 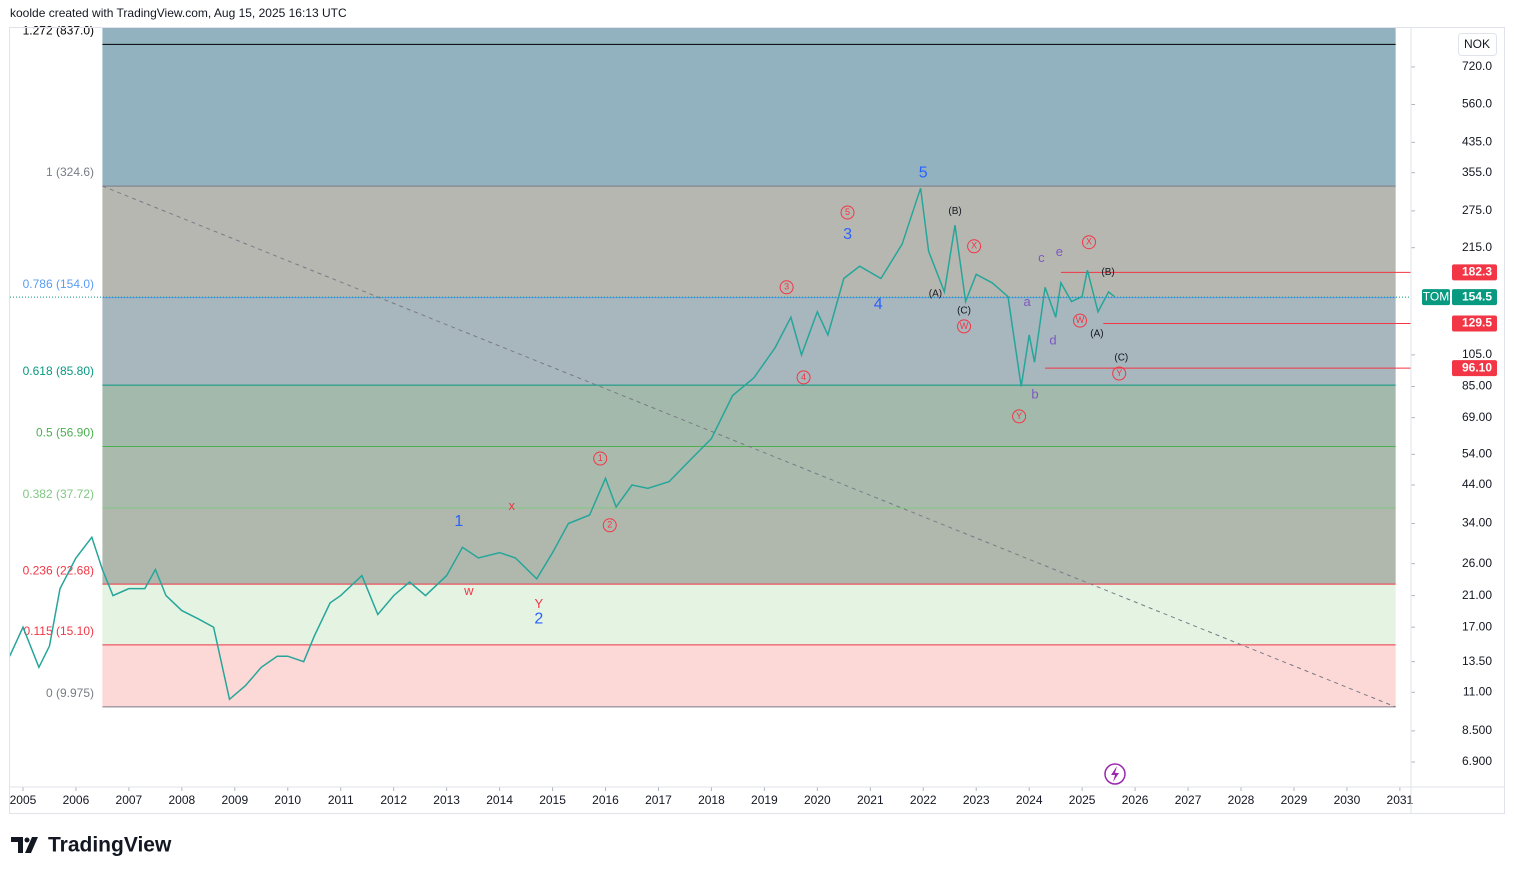 What do you see at coordinates (1477, 296) in the screenshot?
I see `last-price-label: 154.5` at bounding box center [1477, 296].